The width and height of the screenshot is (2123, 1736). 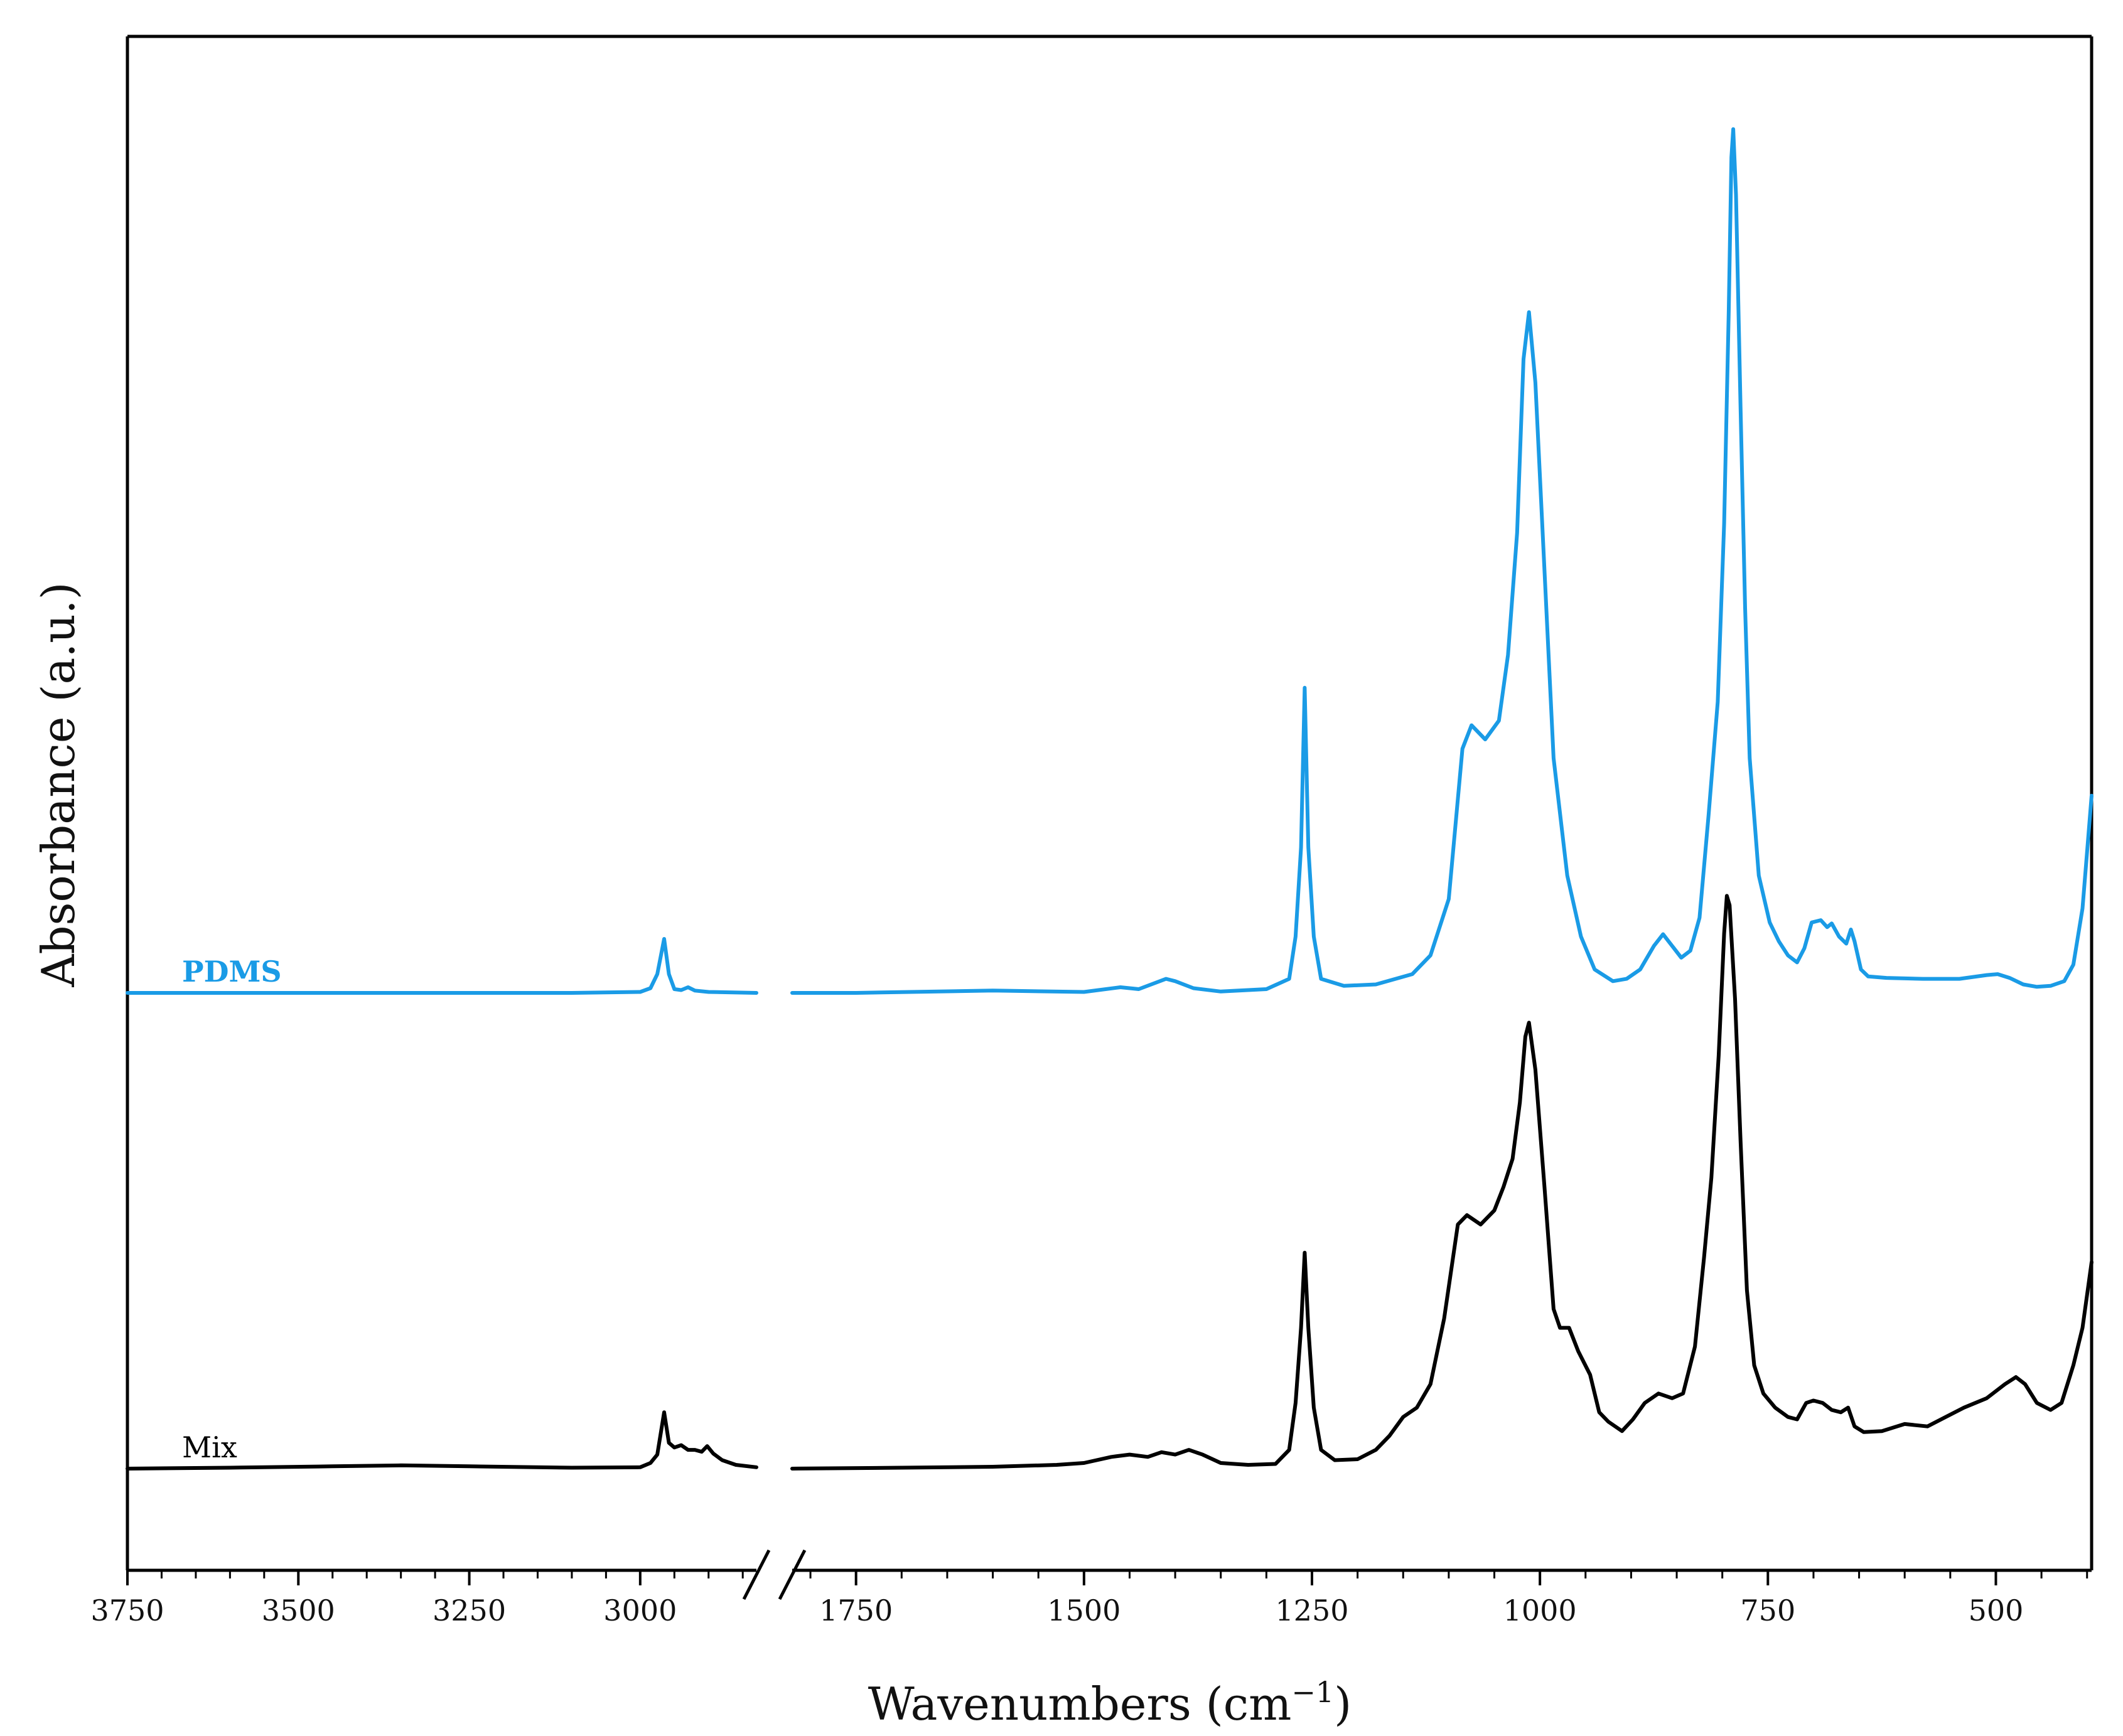 What do you see at coordinates (775, 1574) in the screenshot?
I see `axis-break-layer` at bounding box center [775, 1574].